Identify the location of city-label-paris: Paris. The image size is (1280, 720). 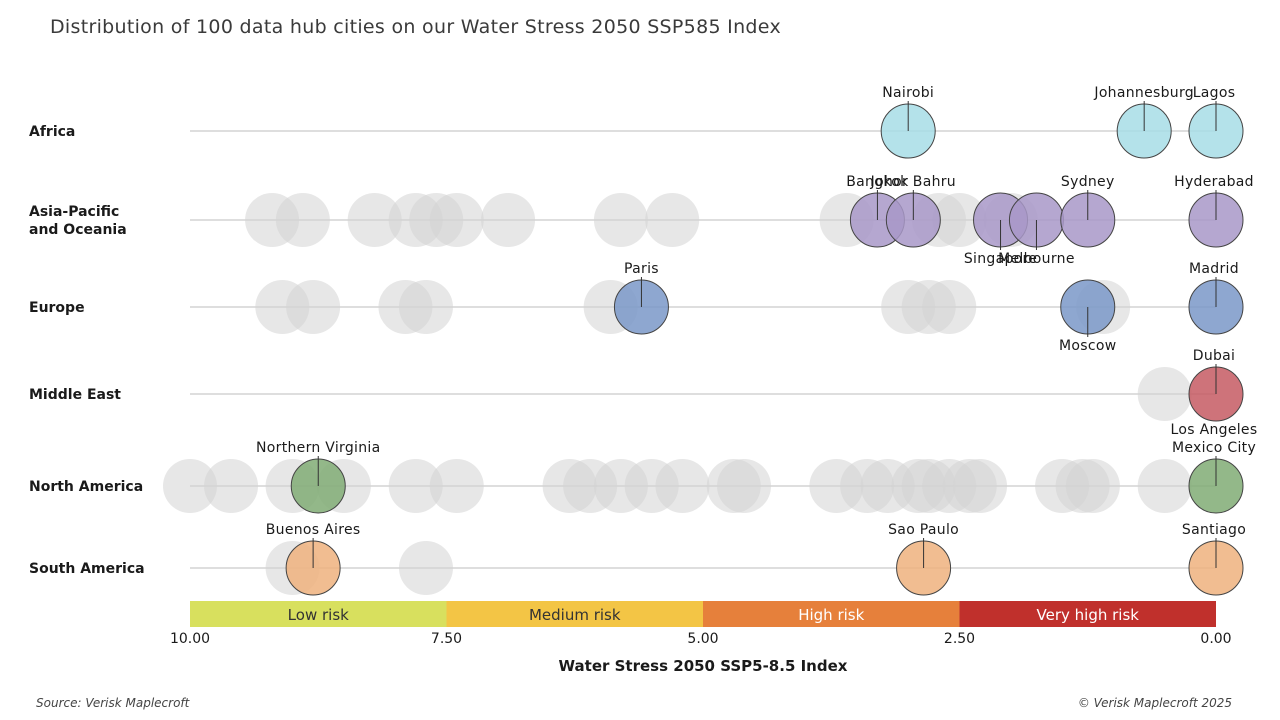
(641, 269).